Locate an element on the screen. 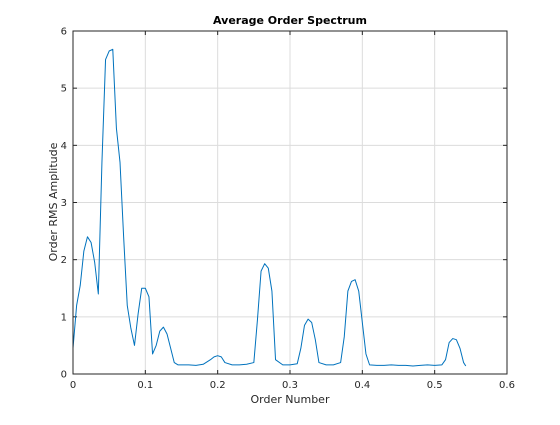  y-tick-label: 4 is located at coordinates (64, 146).